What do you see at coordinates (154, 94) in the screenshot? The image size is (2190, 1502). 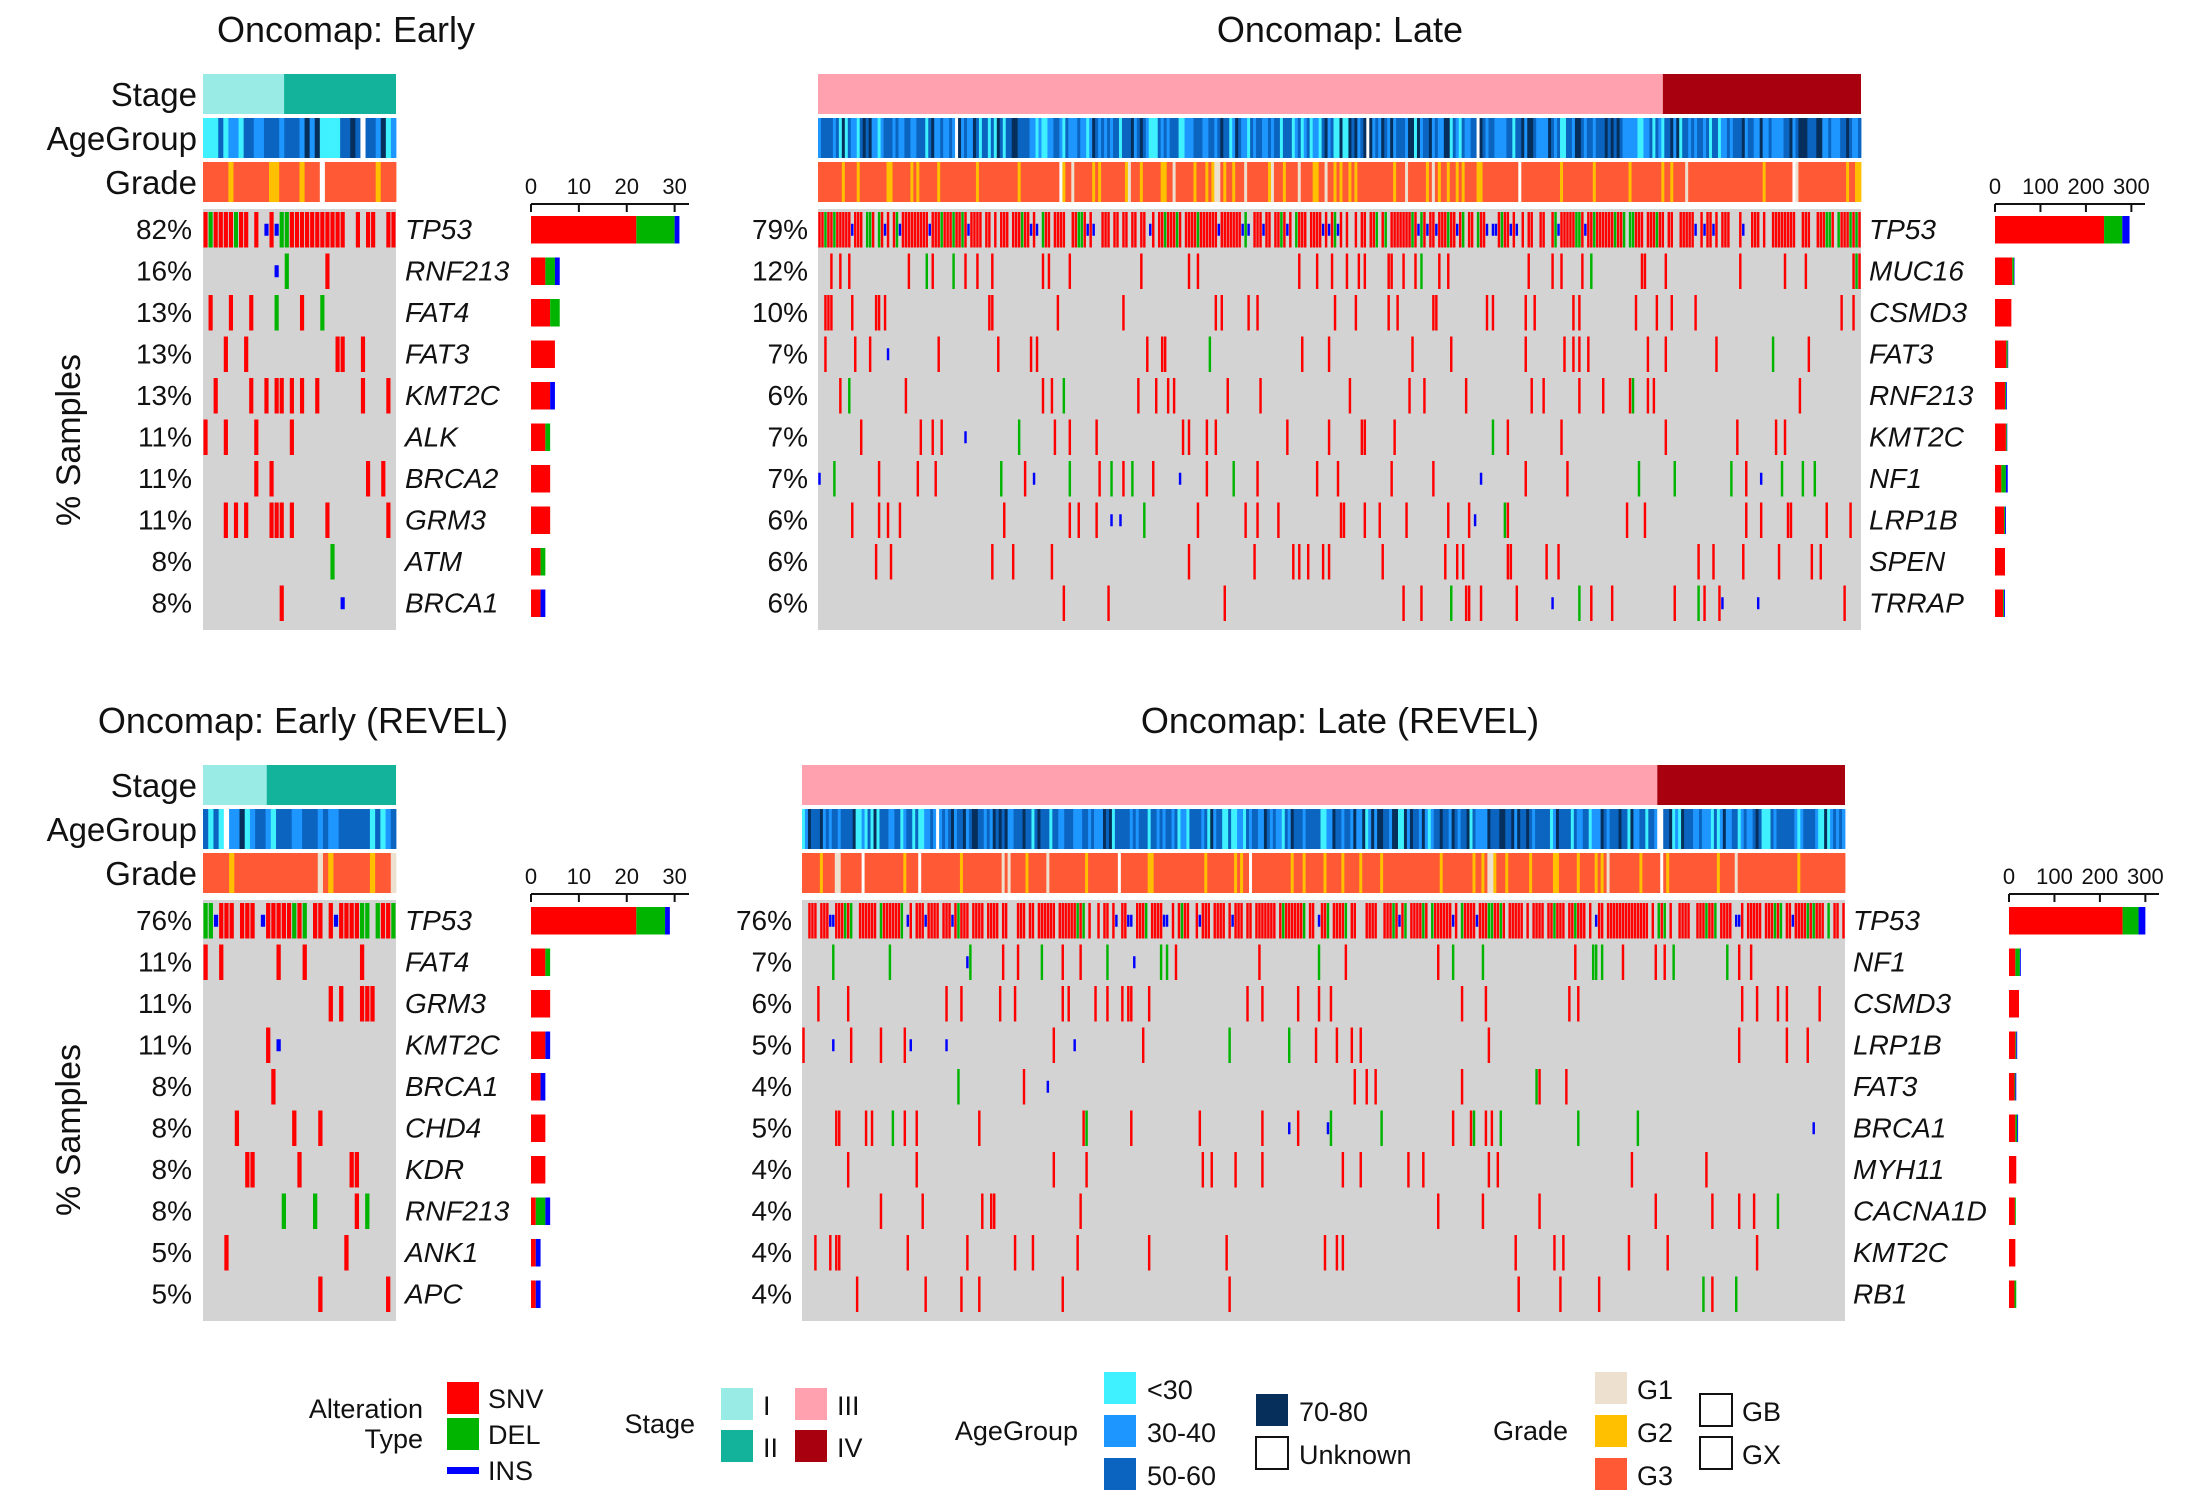 I see `track-label: Stage` at bounding box center [154, 94].